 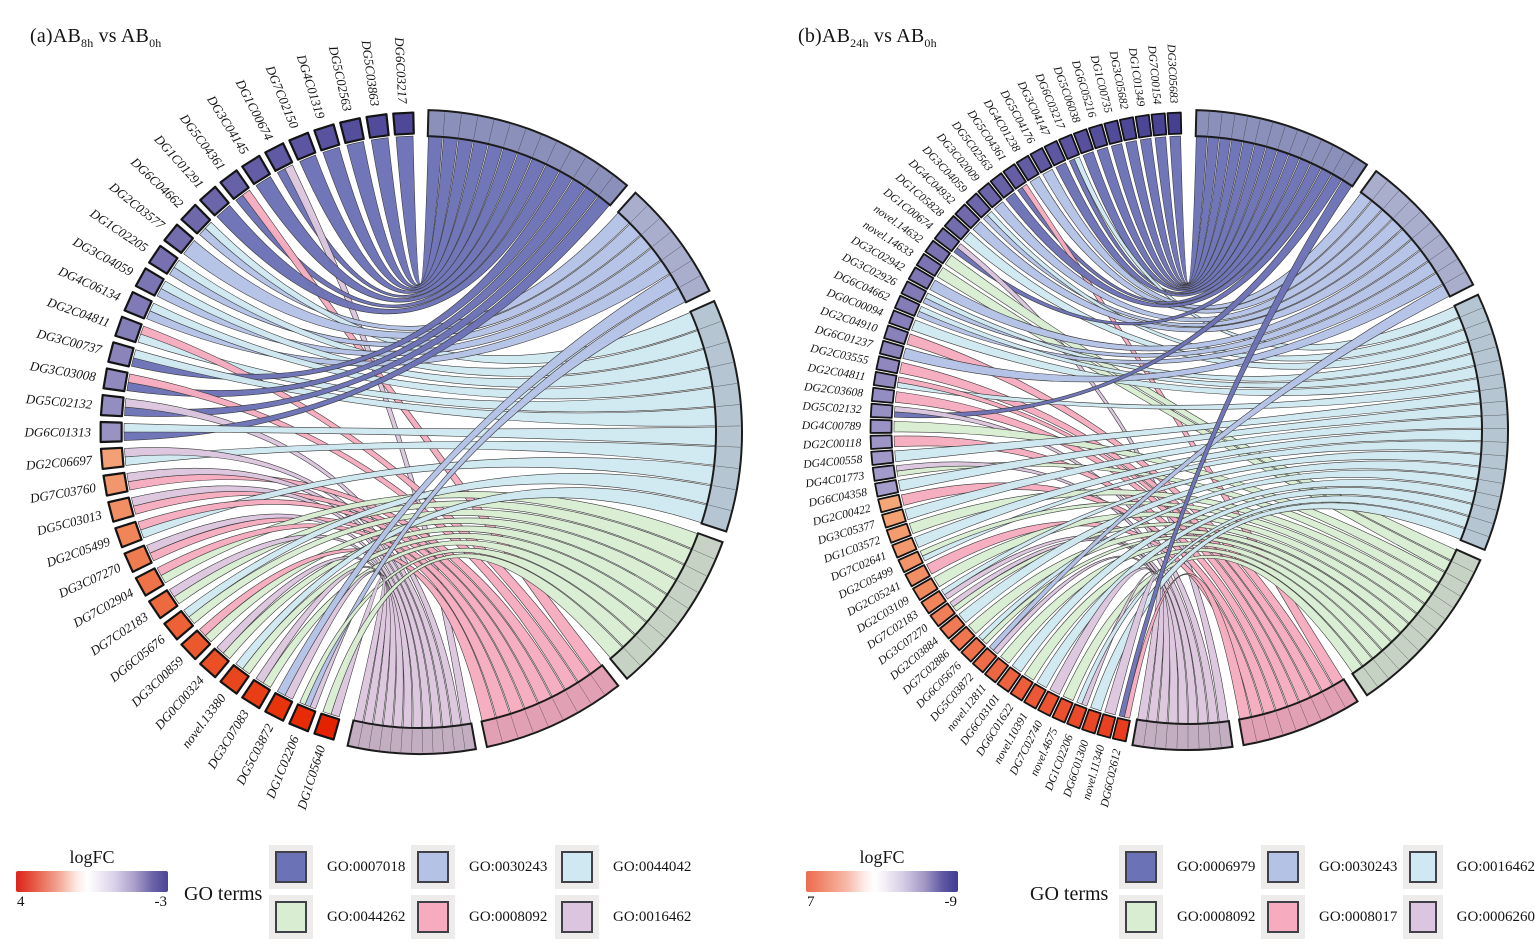 I want to click on gene-label: DG5C02132, so click(x=831, y=408).